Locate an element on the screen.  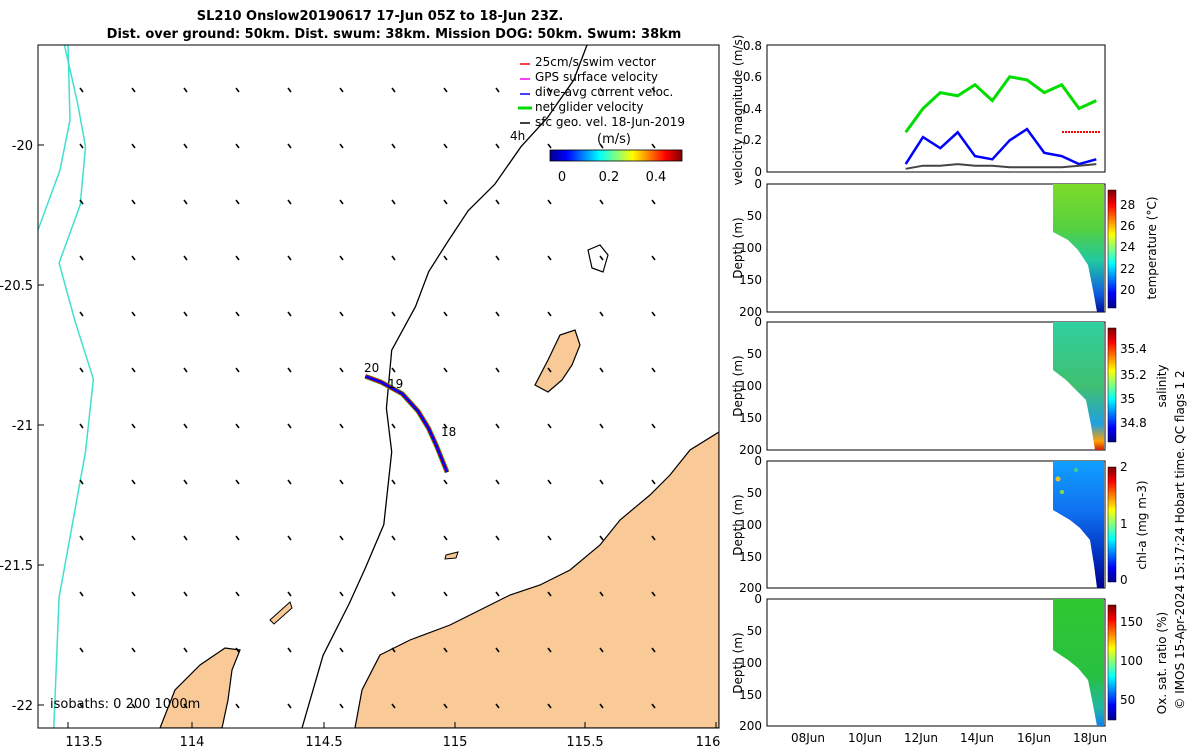
map-y-tick: -22 is located at coordinates (22, 706).